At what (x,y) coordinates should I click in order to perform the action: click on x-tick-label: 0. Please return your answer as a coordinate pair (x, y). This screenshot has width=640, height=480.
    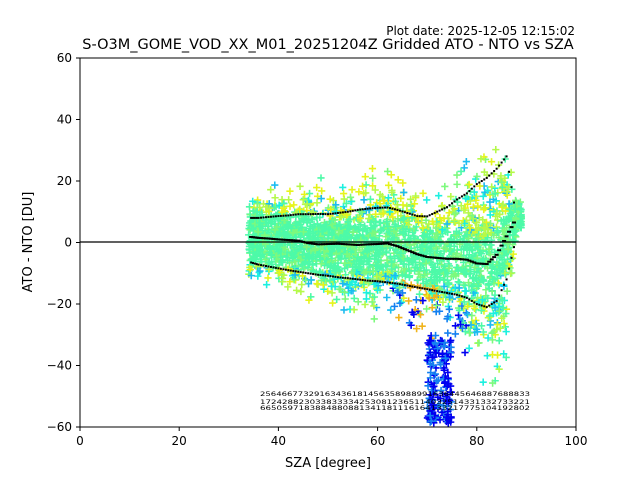
    Looking at the image, I should click on (80, 441).